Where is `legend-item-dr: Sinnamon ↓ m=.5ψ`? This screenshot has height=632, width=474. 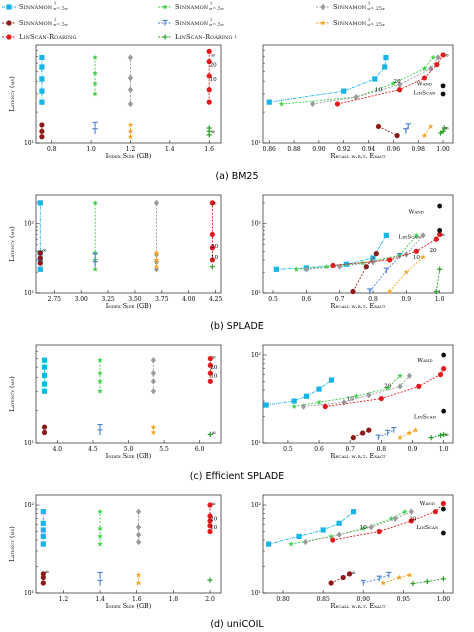
legend-item-dr: Sinnamon ↓ m=.5ψ is located at coordinates (35, 23).